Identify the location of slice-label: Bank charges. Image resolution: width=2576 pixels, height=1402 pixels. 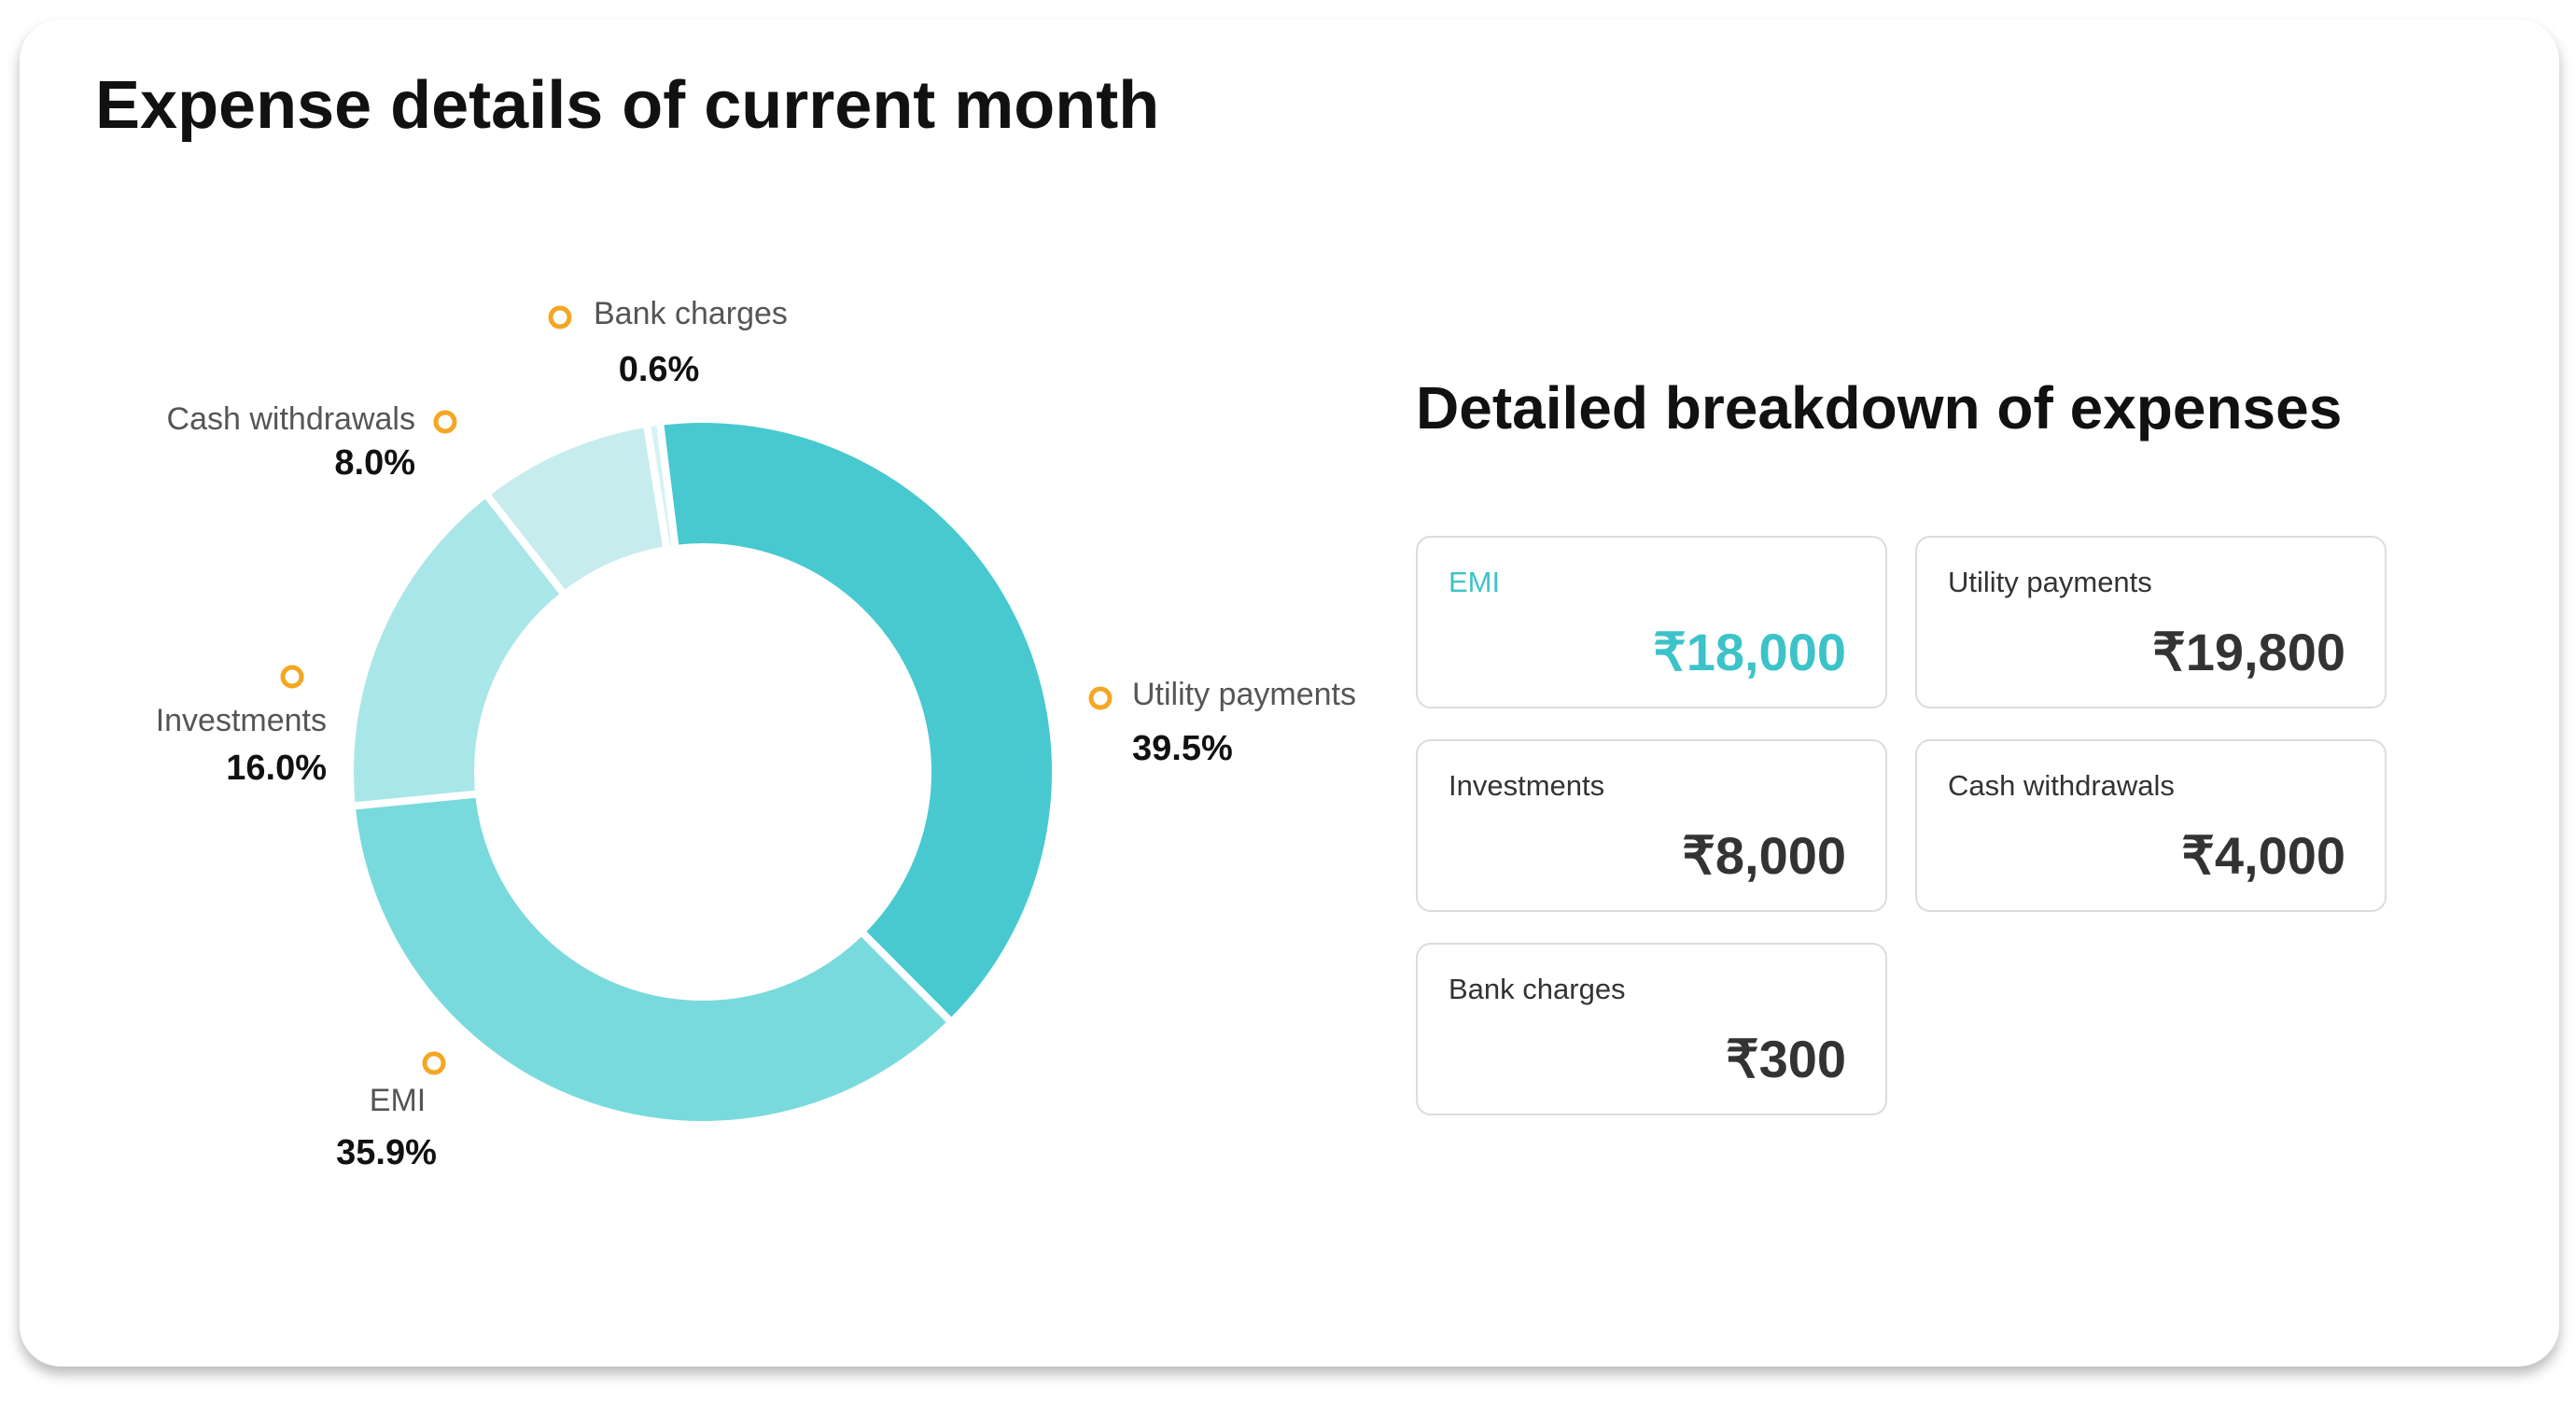
(691, 314).